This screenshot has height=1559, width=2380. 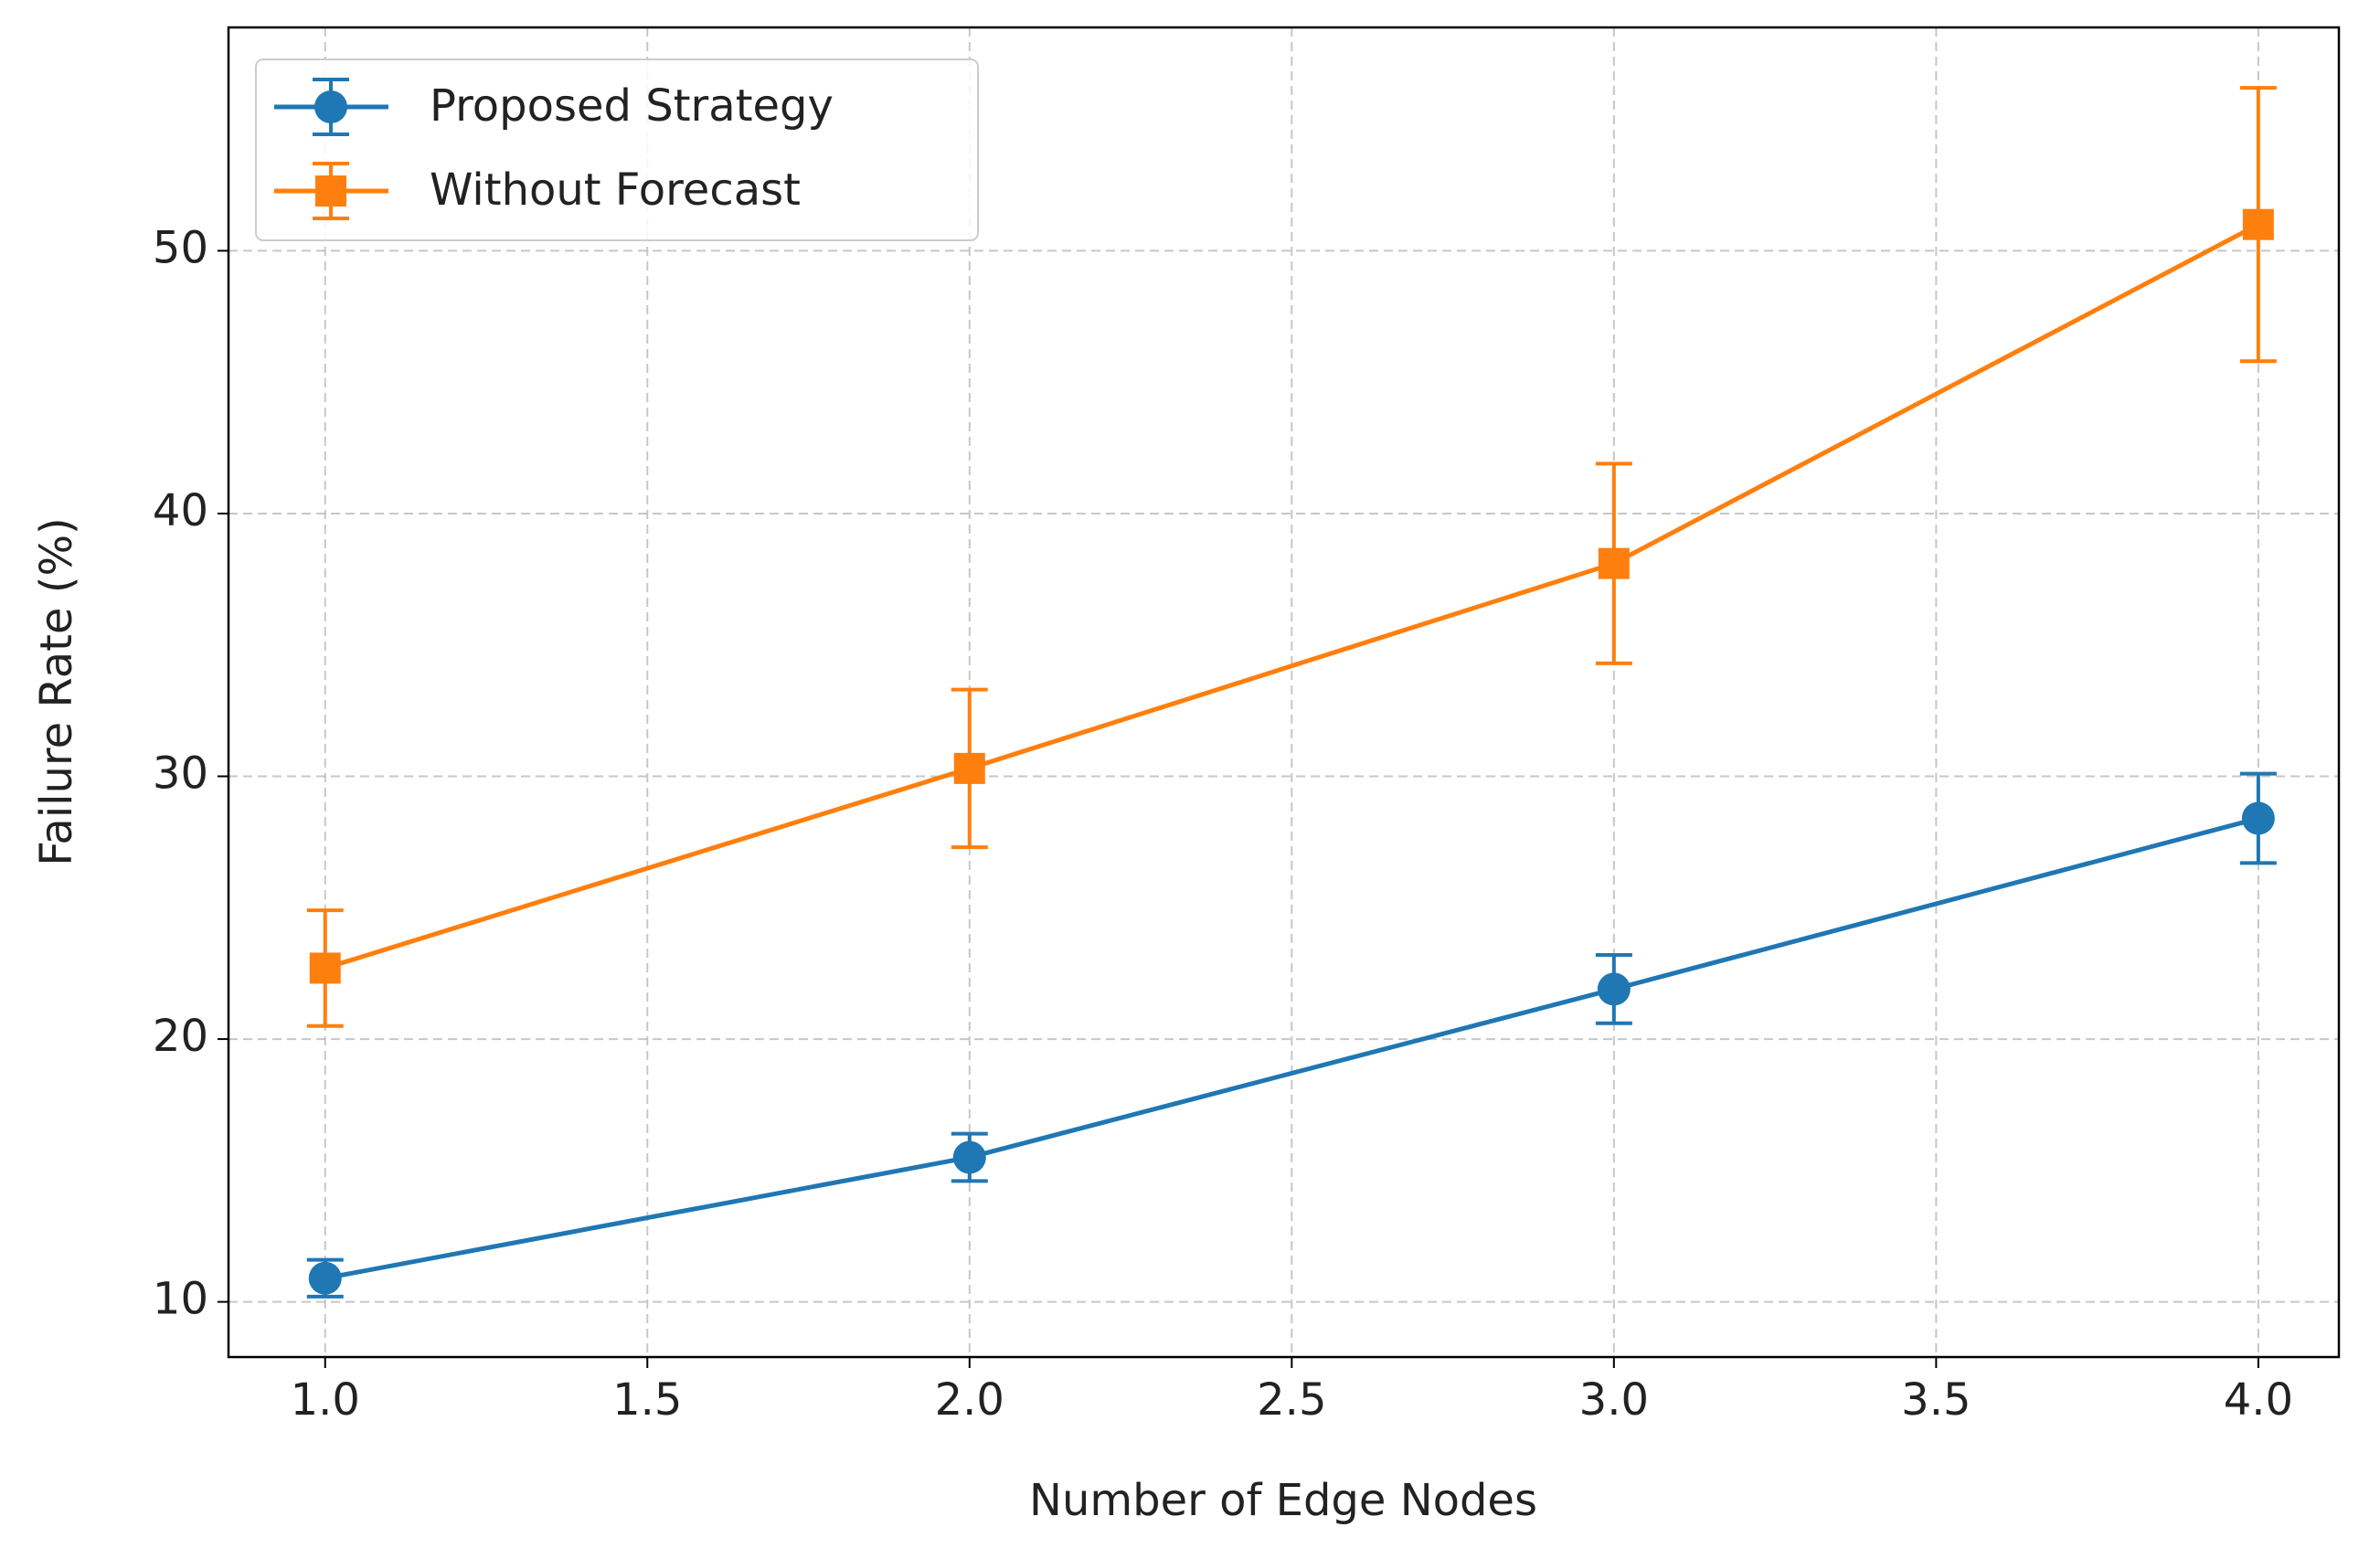 I want to click on x-tick-label: 1.0, so click(x=326, y=1400).